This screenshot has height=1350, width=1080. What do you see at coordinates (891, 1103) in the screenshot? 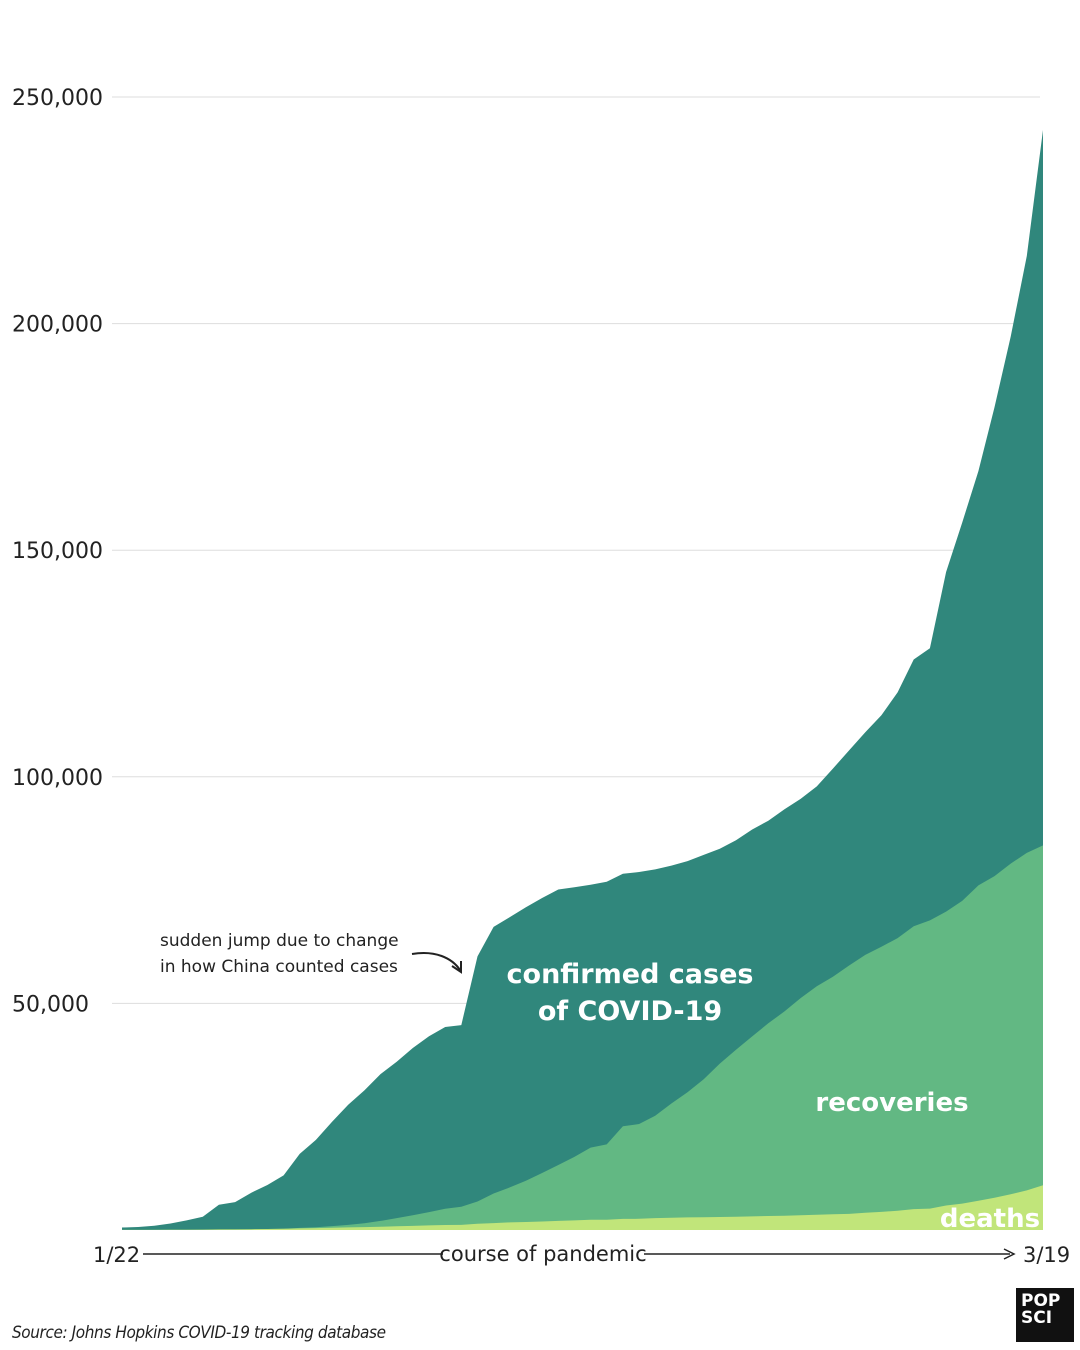
I see `series-label-recoveries: recoveries` at bounding box center [891, 1103].